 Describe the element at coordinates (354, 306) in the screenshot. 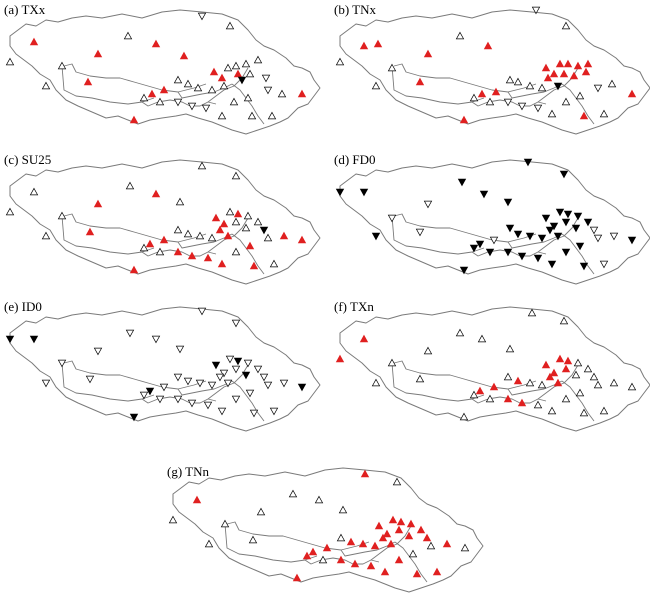

I see `panel-f-label: (f) TXn` at that location.